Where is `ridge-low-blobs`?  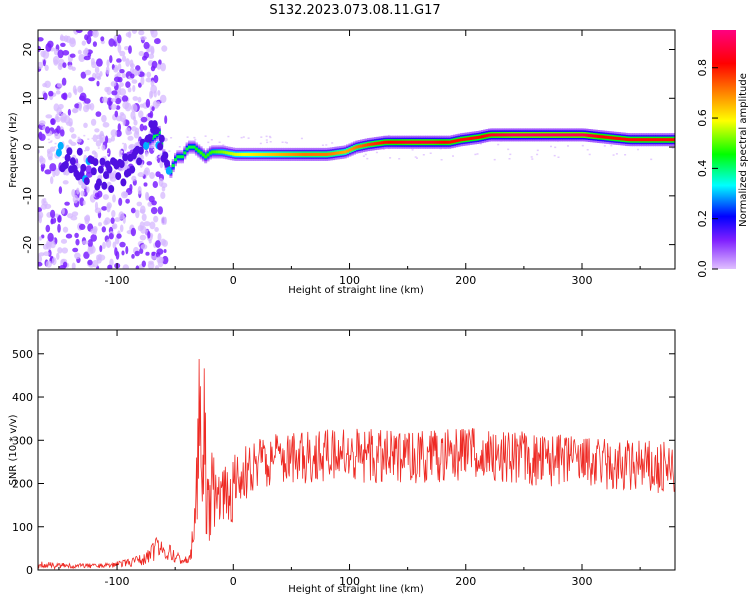 ridge-low-blobs is located at coordinates (113, 156).